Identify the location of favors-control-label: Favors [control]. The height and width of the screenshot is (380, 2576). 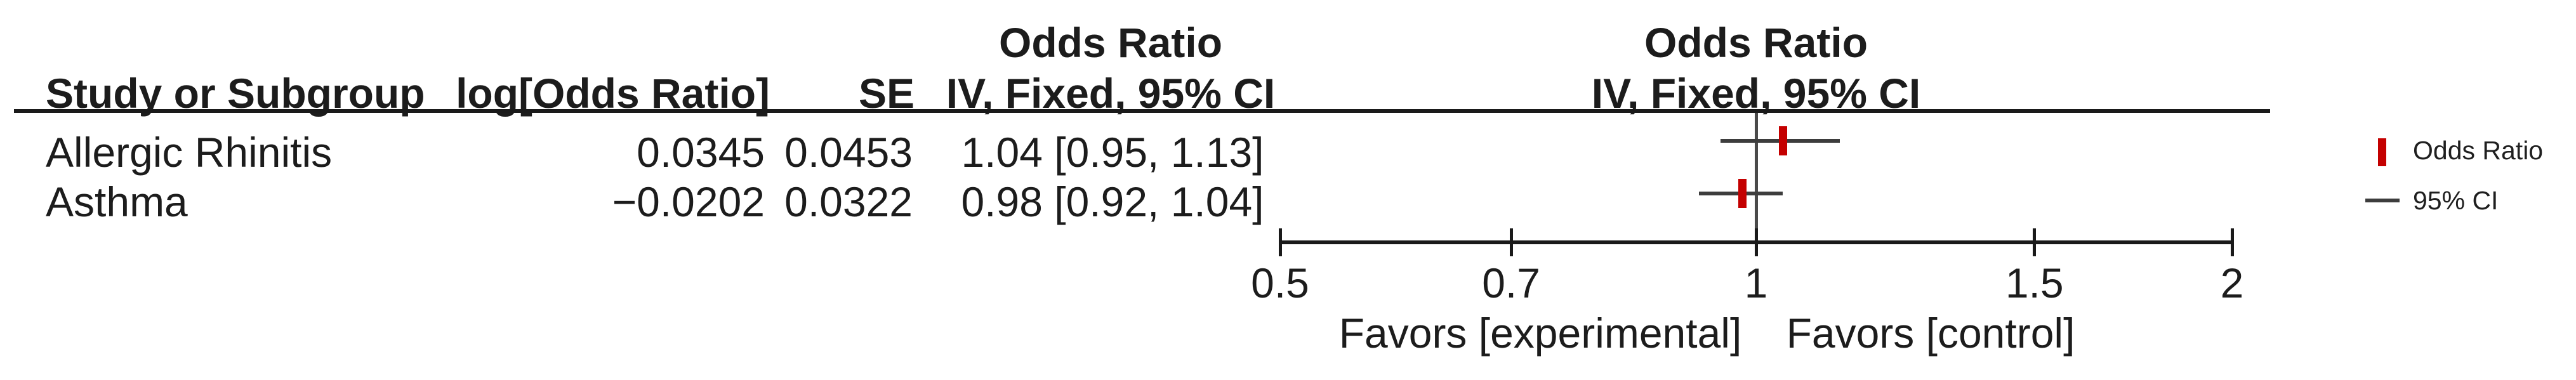
(1931, 333).